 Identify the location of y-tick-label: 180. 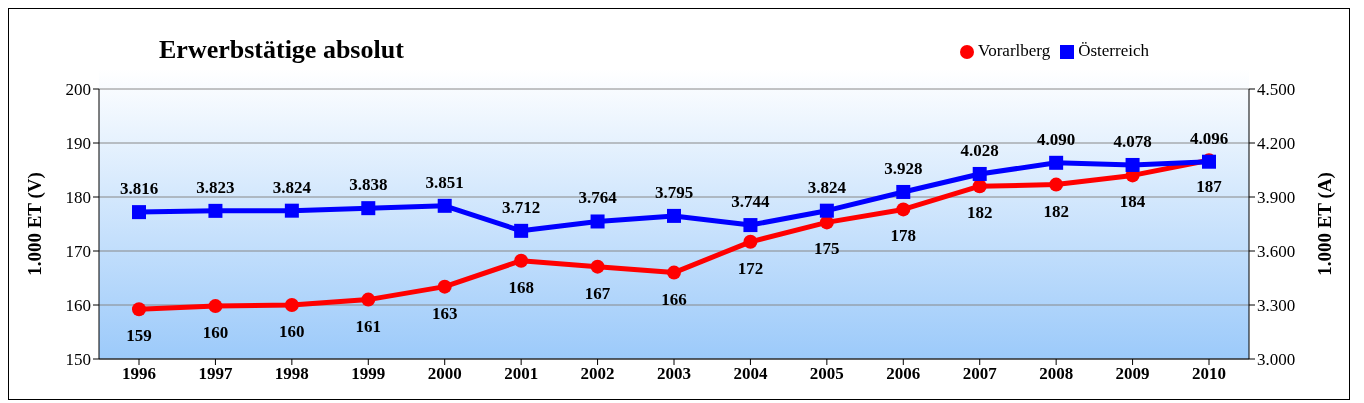
(78, 198).